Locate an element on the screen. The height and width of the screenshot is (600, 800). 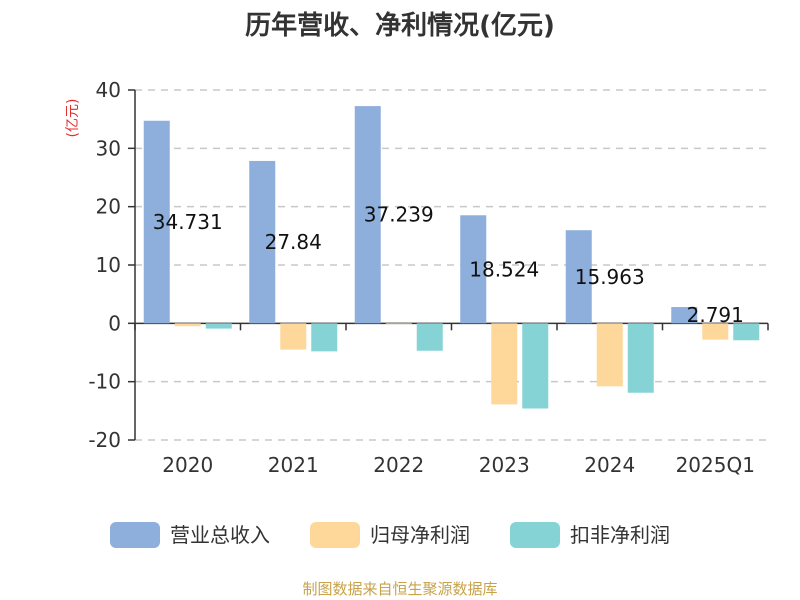
y-tick-label: 20 is located at coordinates (108, 207).